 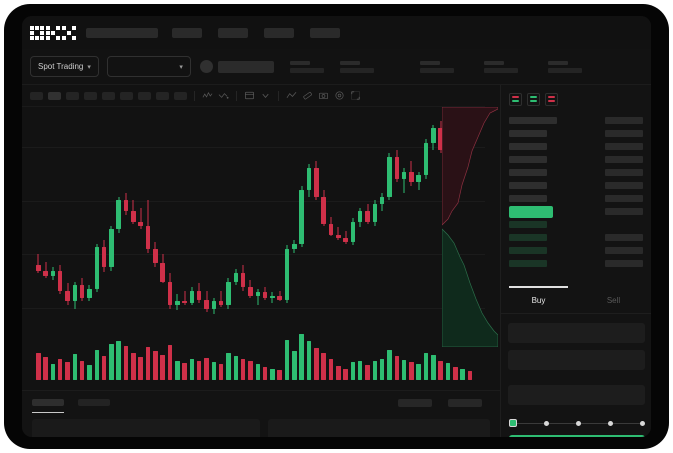 What do you see at coordinates (122, 32) in the screenshot?
I see `search-input` at bounding box center [122, 32].